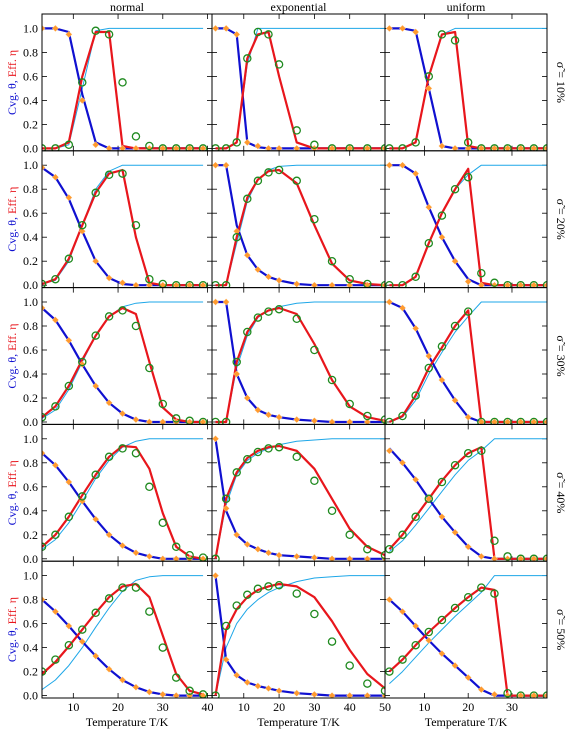  I want to click on x-axis-label: Temperature T/K, so click(127, 722).